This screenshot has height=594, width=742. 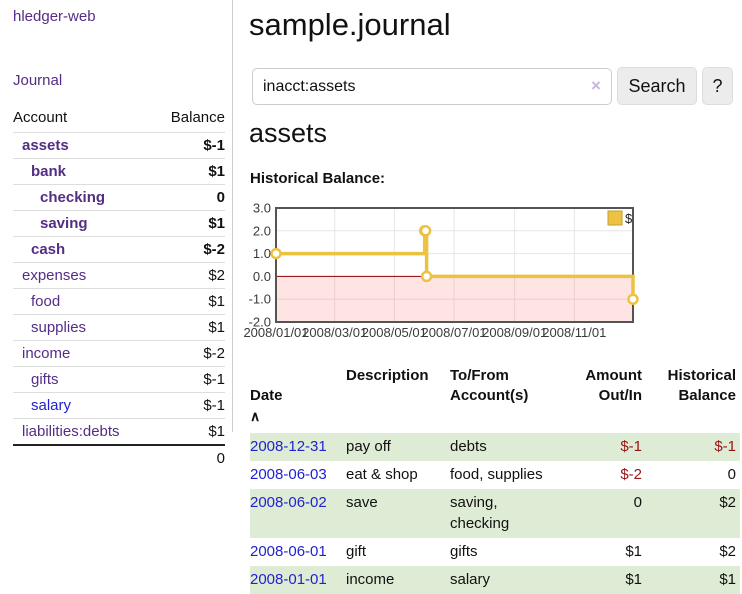 I want to click on account-row: supplies $1, so click(x=119, y=327).